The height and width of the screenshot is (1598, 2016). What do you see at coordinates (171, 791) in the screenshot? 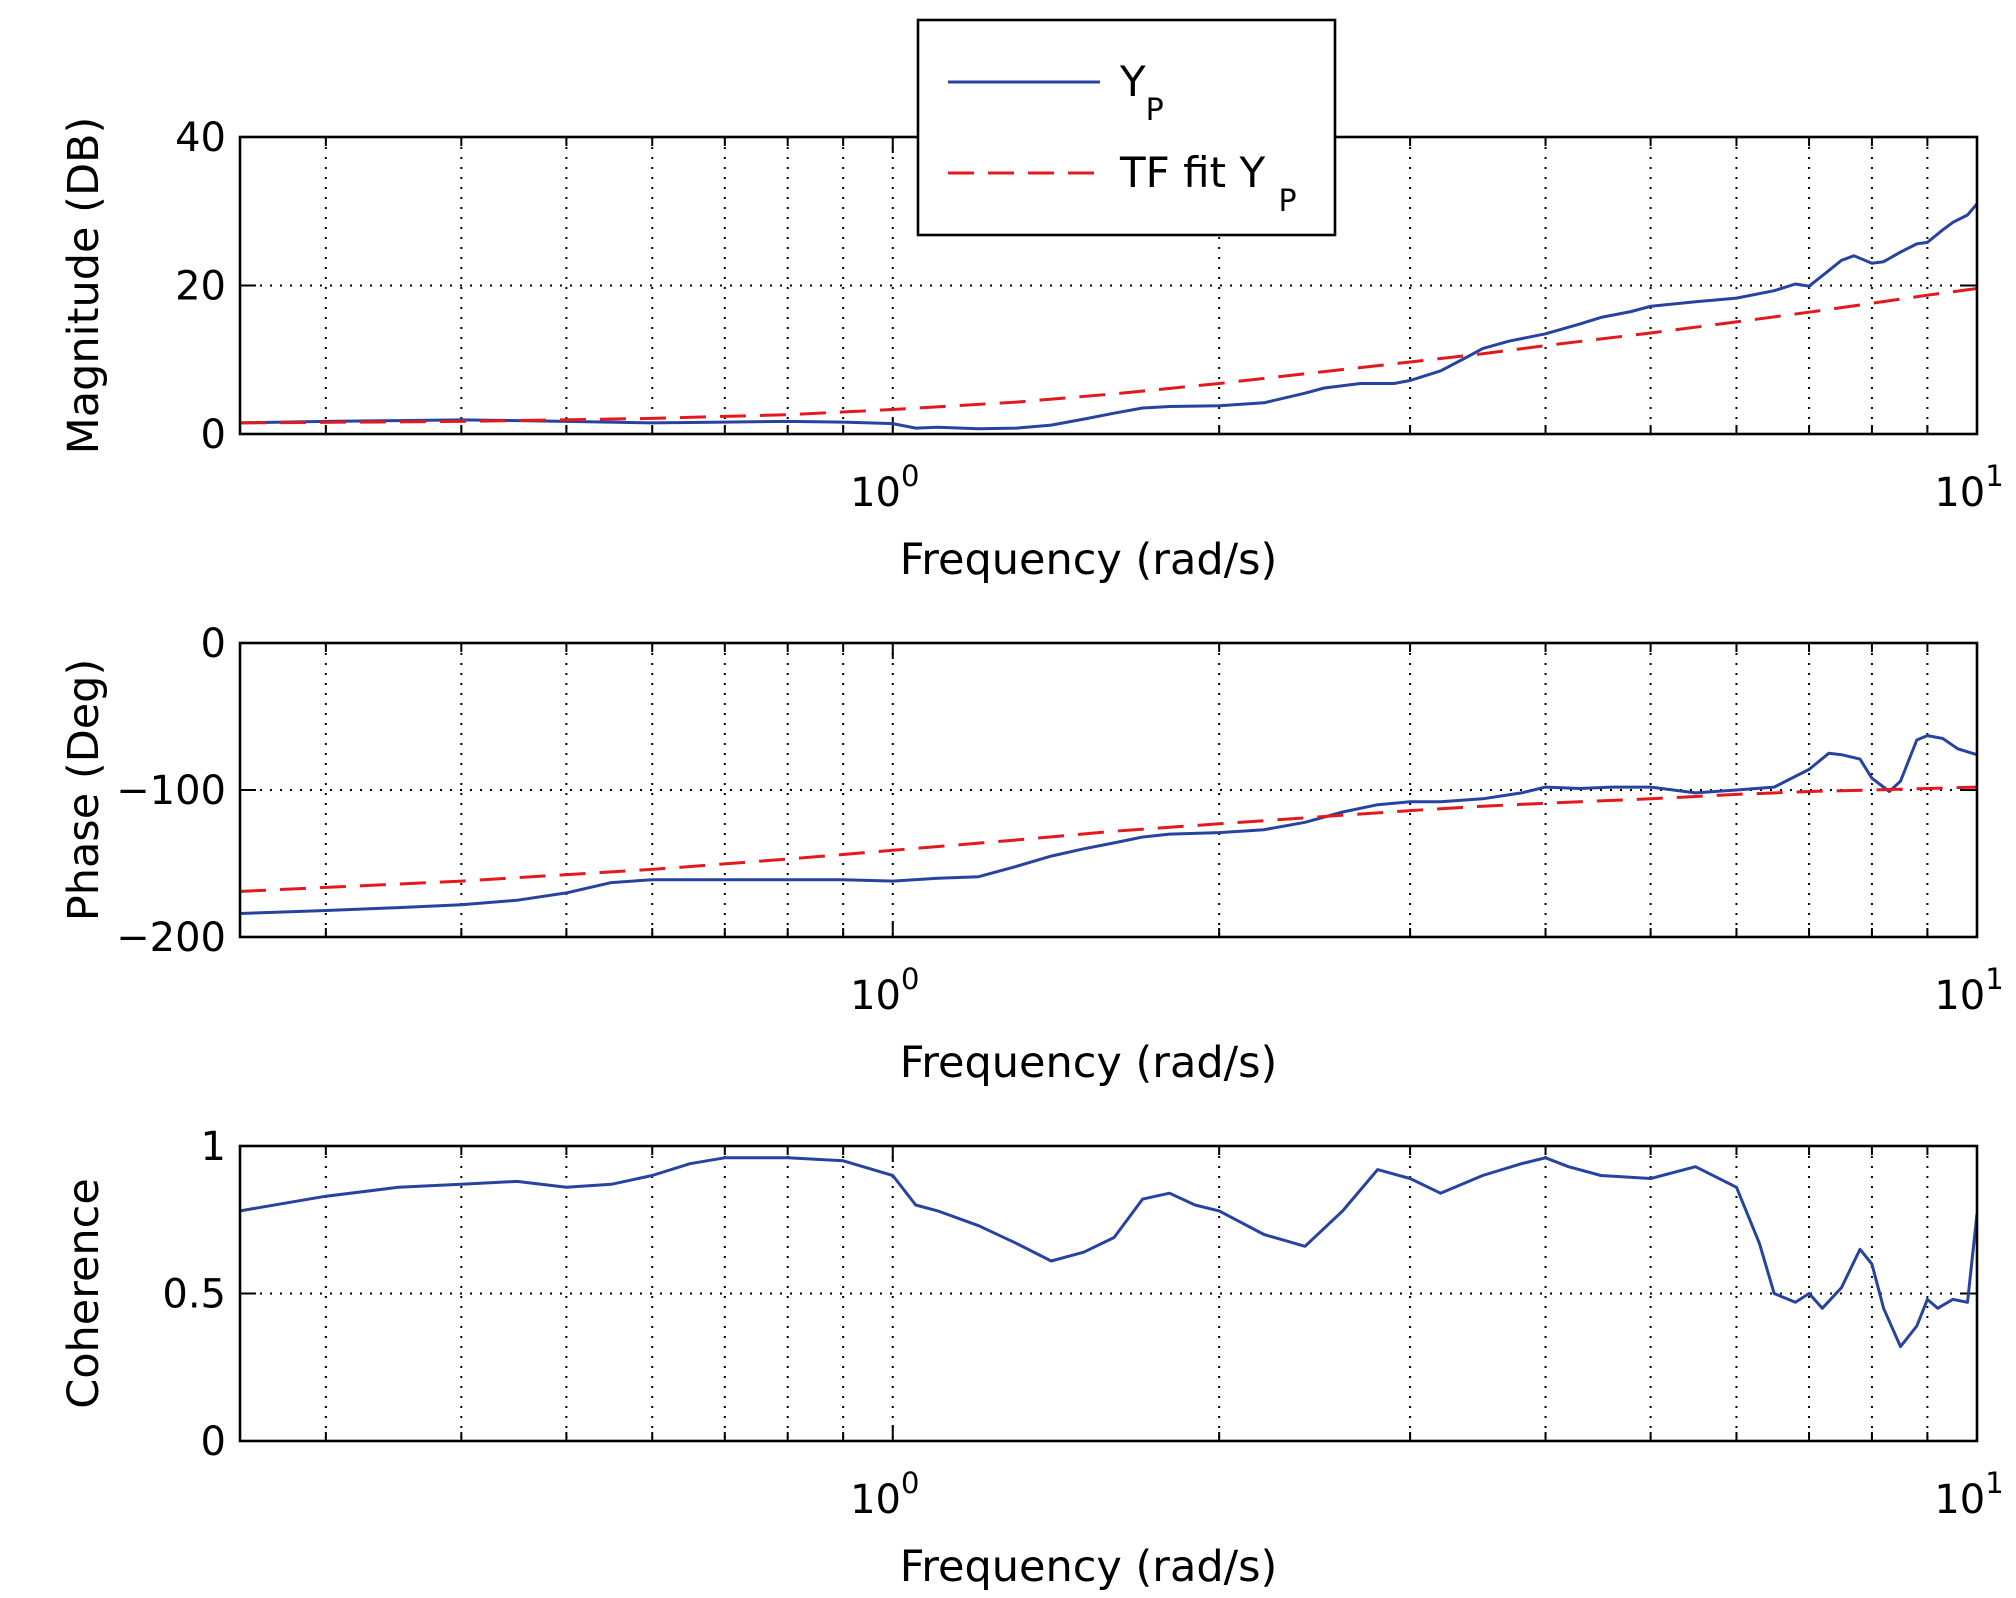
I see `y-tick-label: −100` at bounding box center [171, 791].